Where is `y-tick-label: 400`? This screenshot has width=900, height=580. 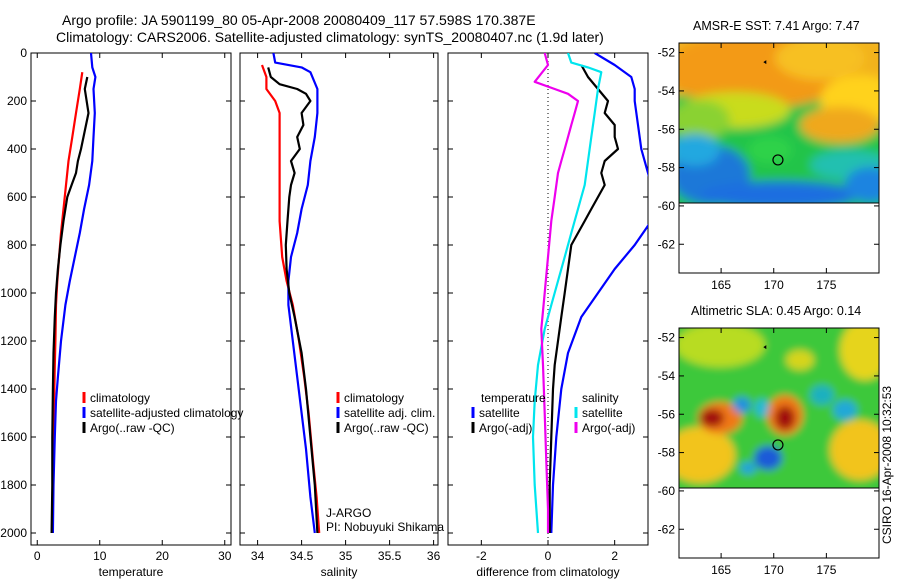 y-tick-label: 400 is located at coordinates (17, 149).